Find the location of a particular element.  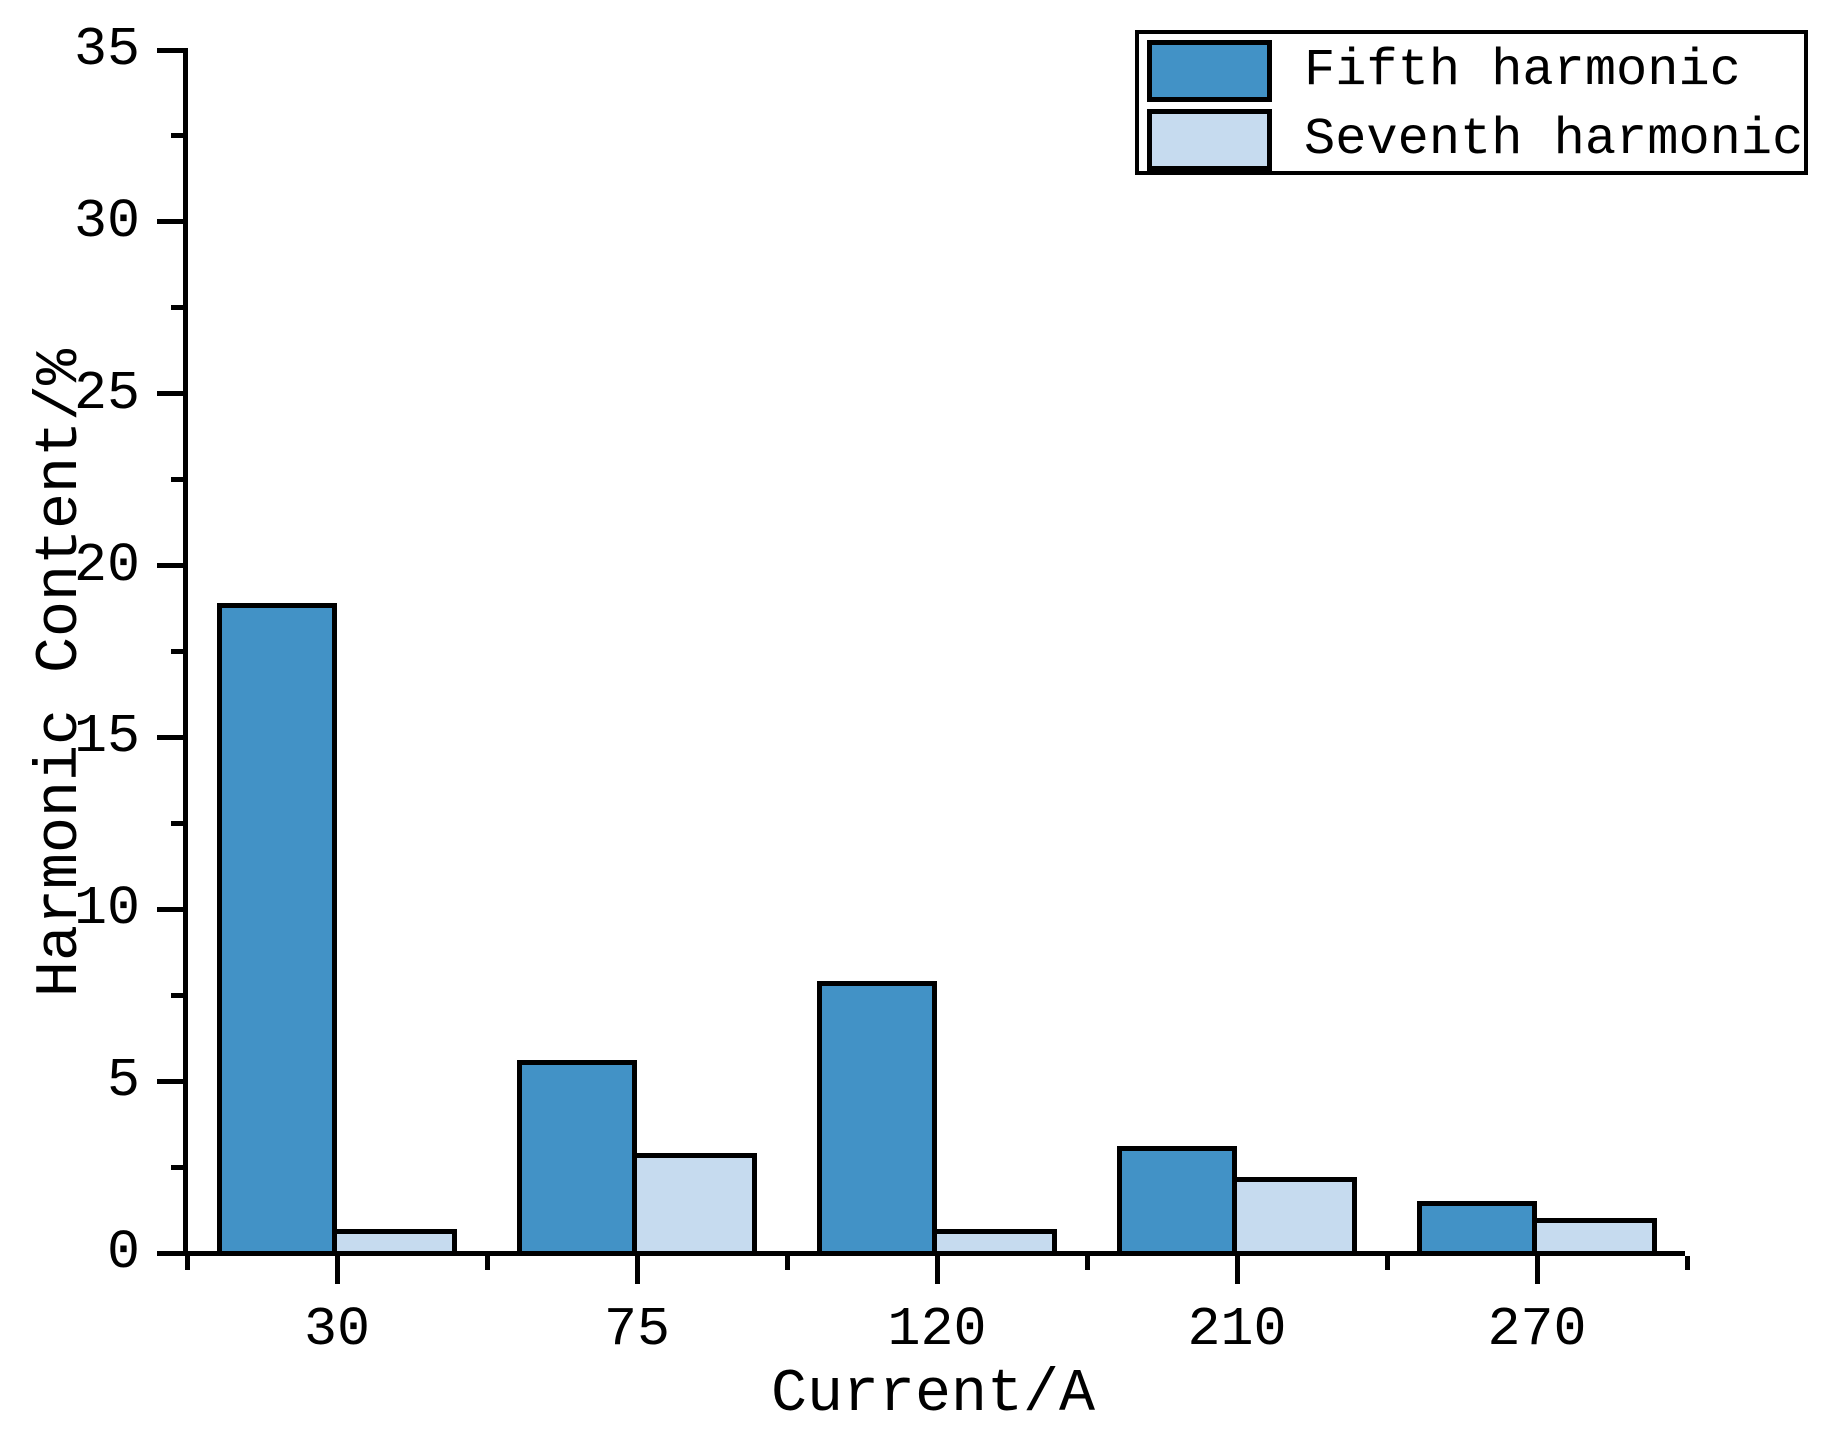

y-tick-label: 30 is located at coordinates (106, 221).